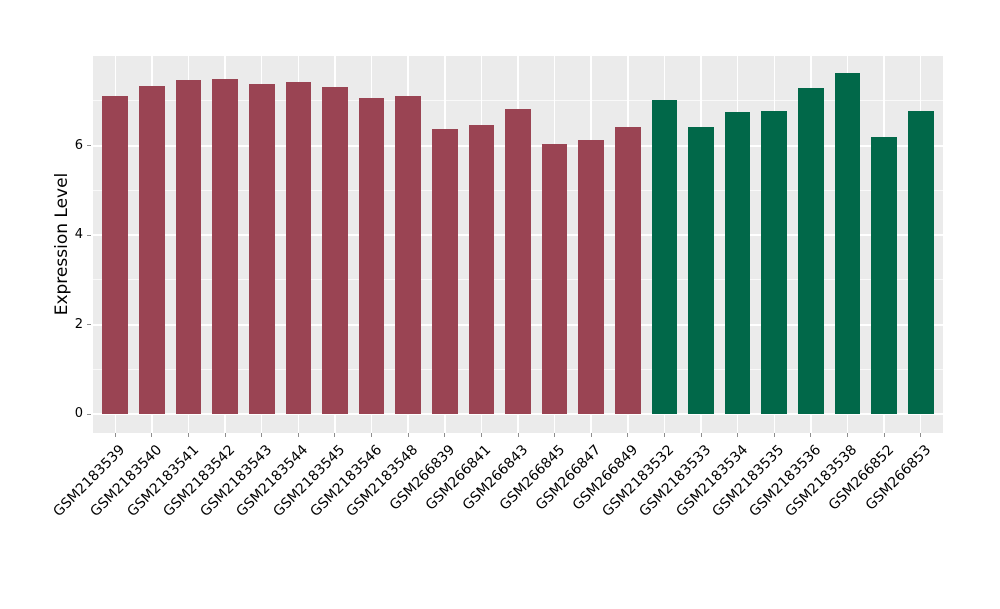 The image size is (1000, 609). What do you see at coordinates (261, 249) in the screenshot?
I see `bar-GSM2183543` at bounding box center [261, 249].